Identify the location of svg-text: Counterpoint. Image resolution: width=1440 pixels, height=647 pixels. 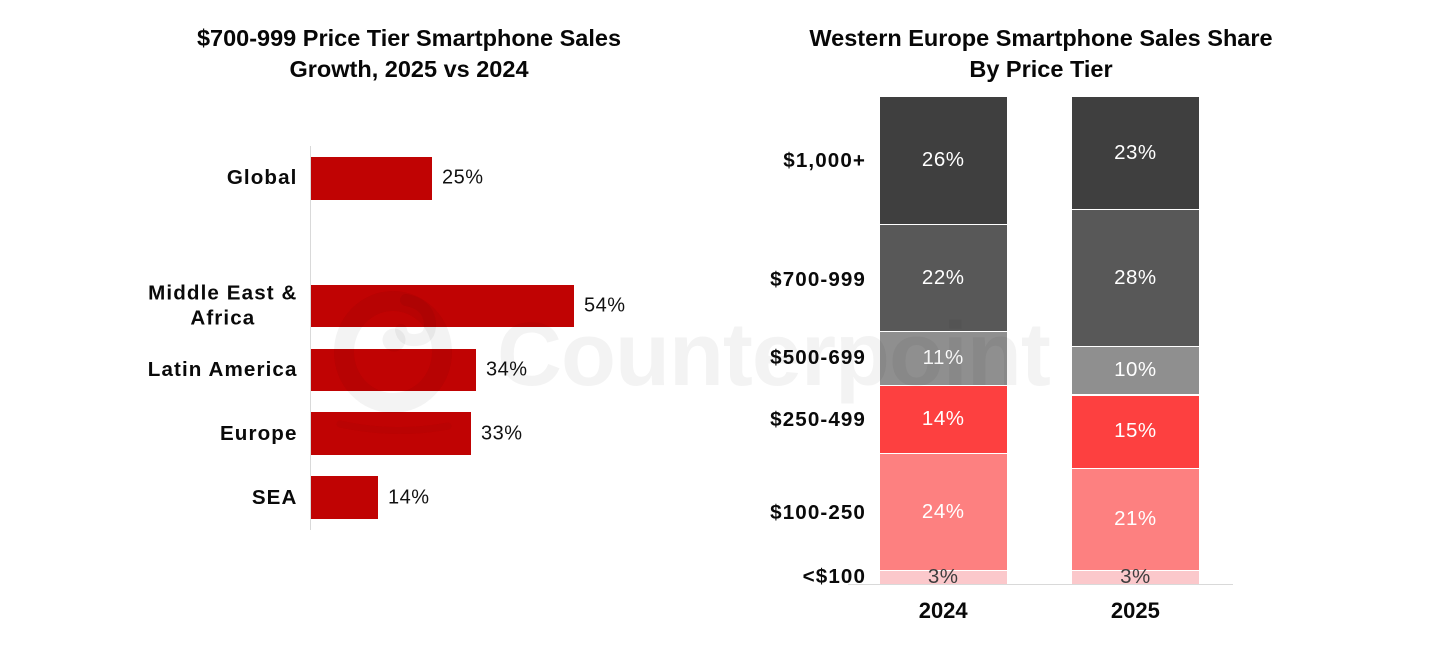
(773, 355).